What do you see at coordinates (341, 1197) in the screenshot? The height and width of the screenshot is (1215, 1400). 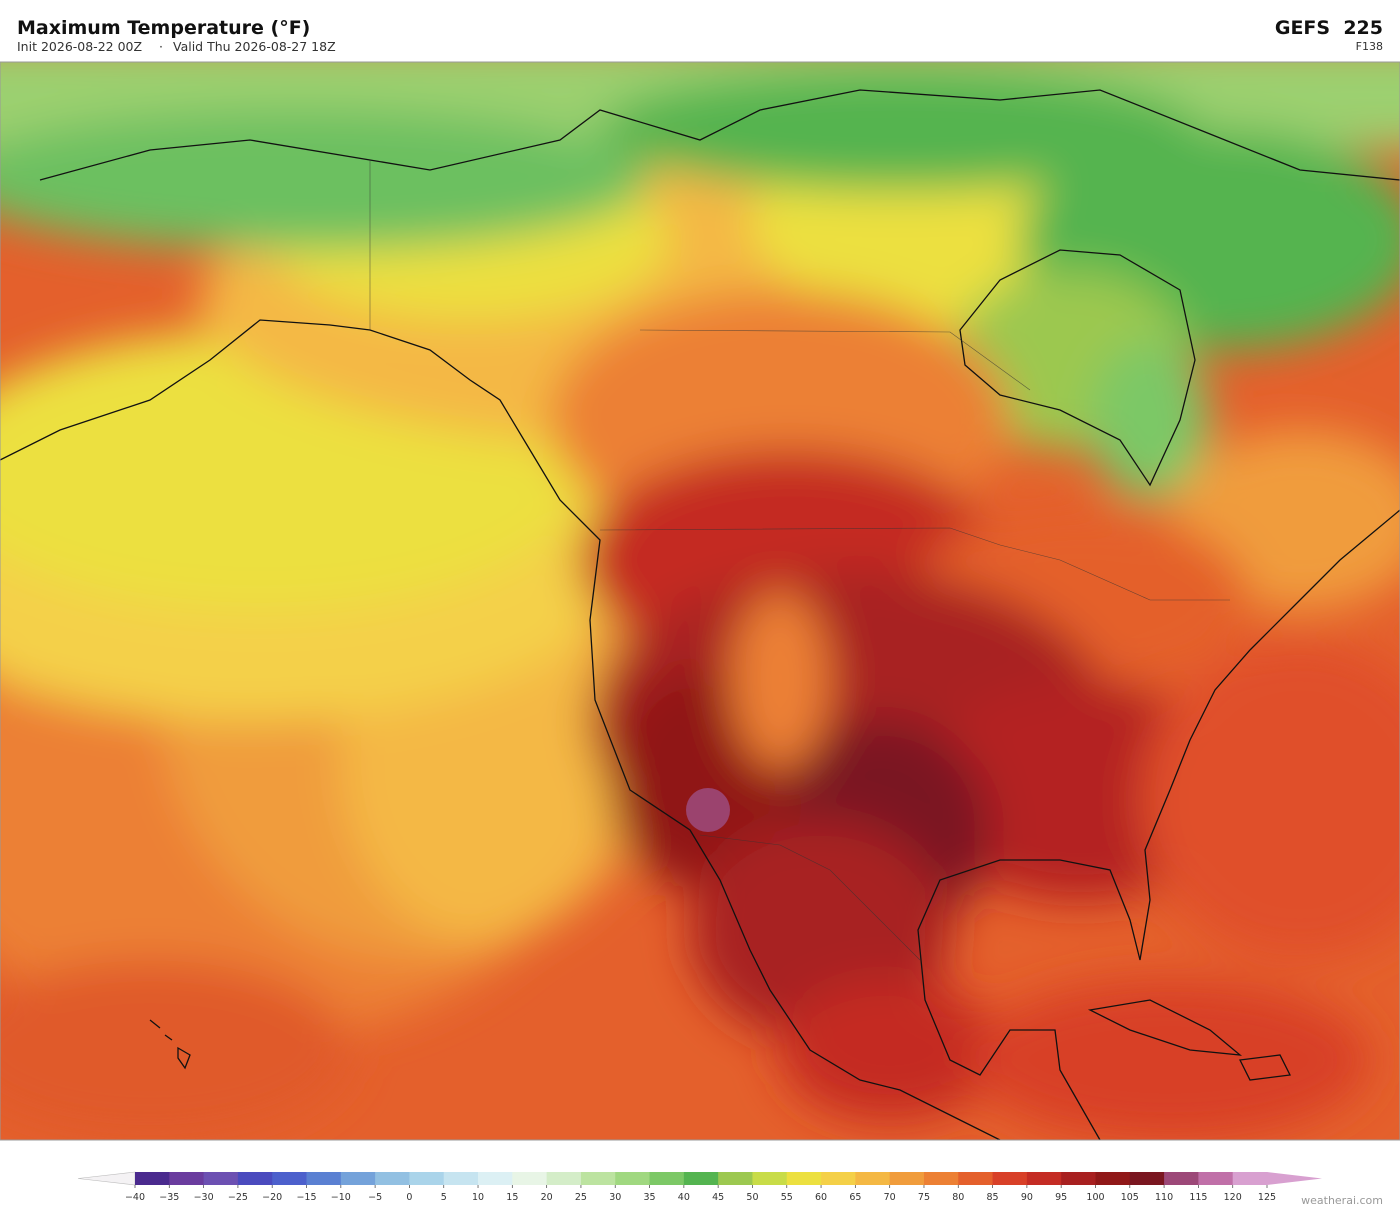 I see `colorbar-tick-label: −10` at bounding box center [341, 1197].